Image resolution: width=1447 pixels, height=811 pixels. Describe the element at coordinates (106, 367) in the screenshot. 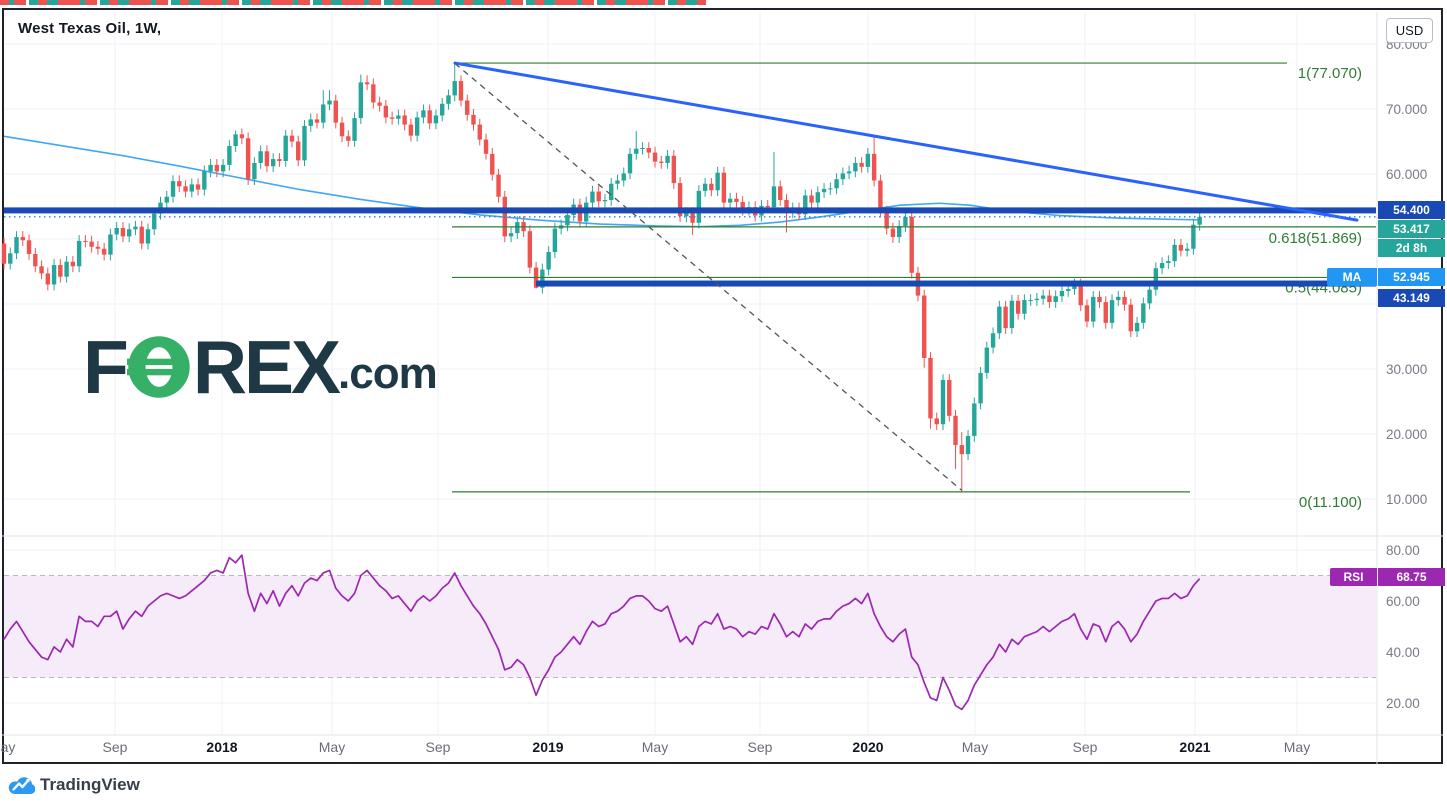

I see `watermark-text-f: F` at that location.